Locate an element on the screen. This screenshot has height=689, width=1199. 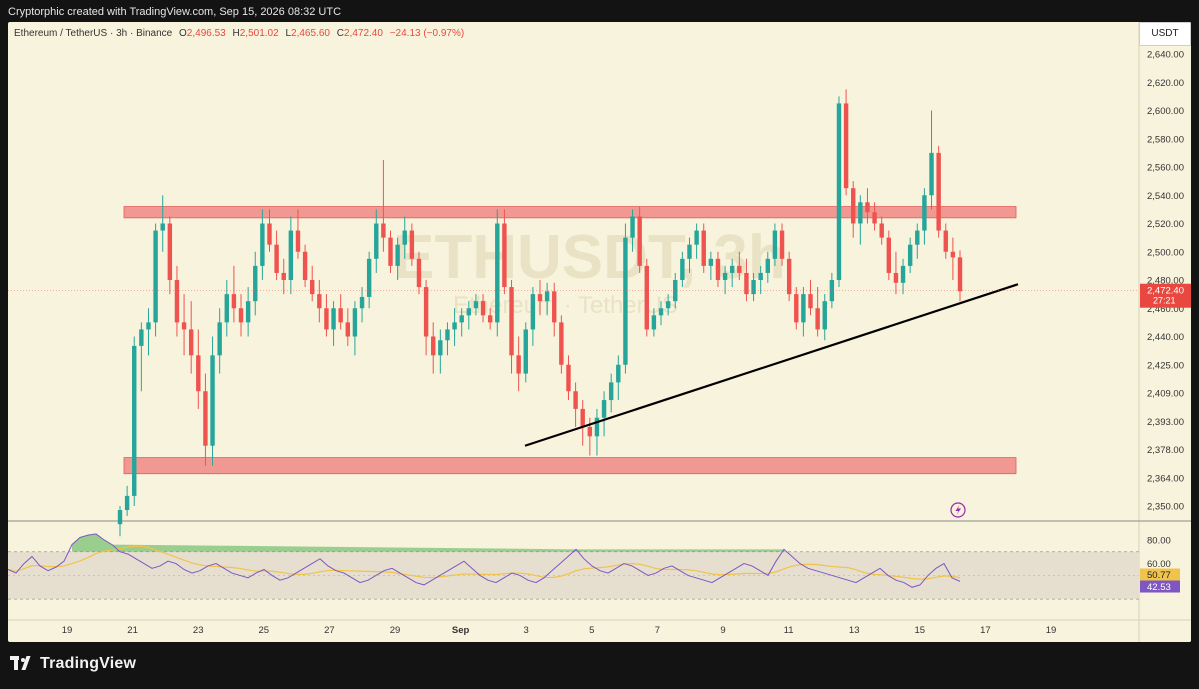
resistance-zone is located at coordinates (570, 212).